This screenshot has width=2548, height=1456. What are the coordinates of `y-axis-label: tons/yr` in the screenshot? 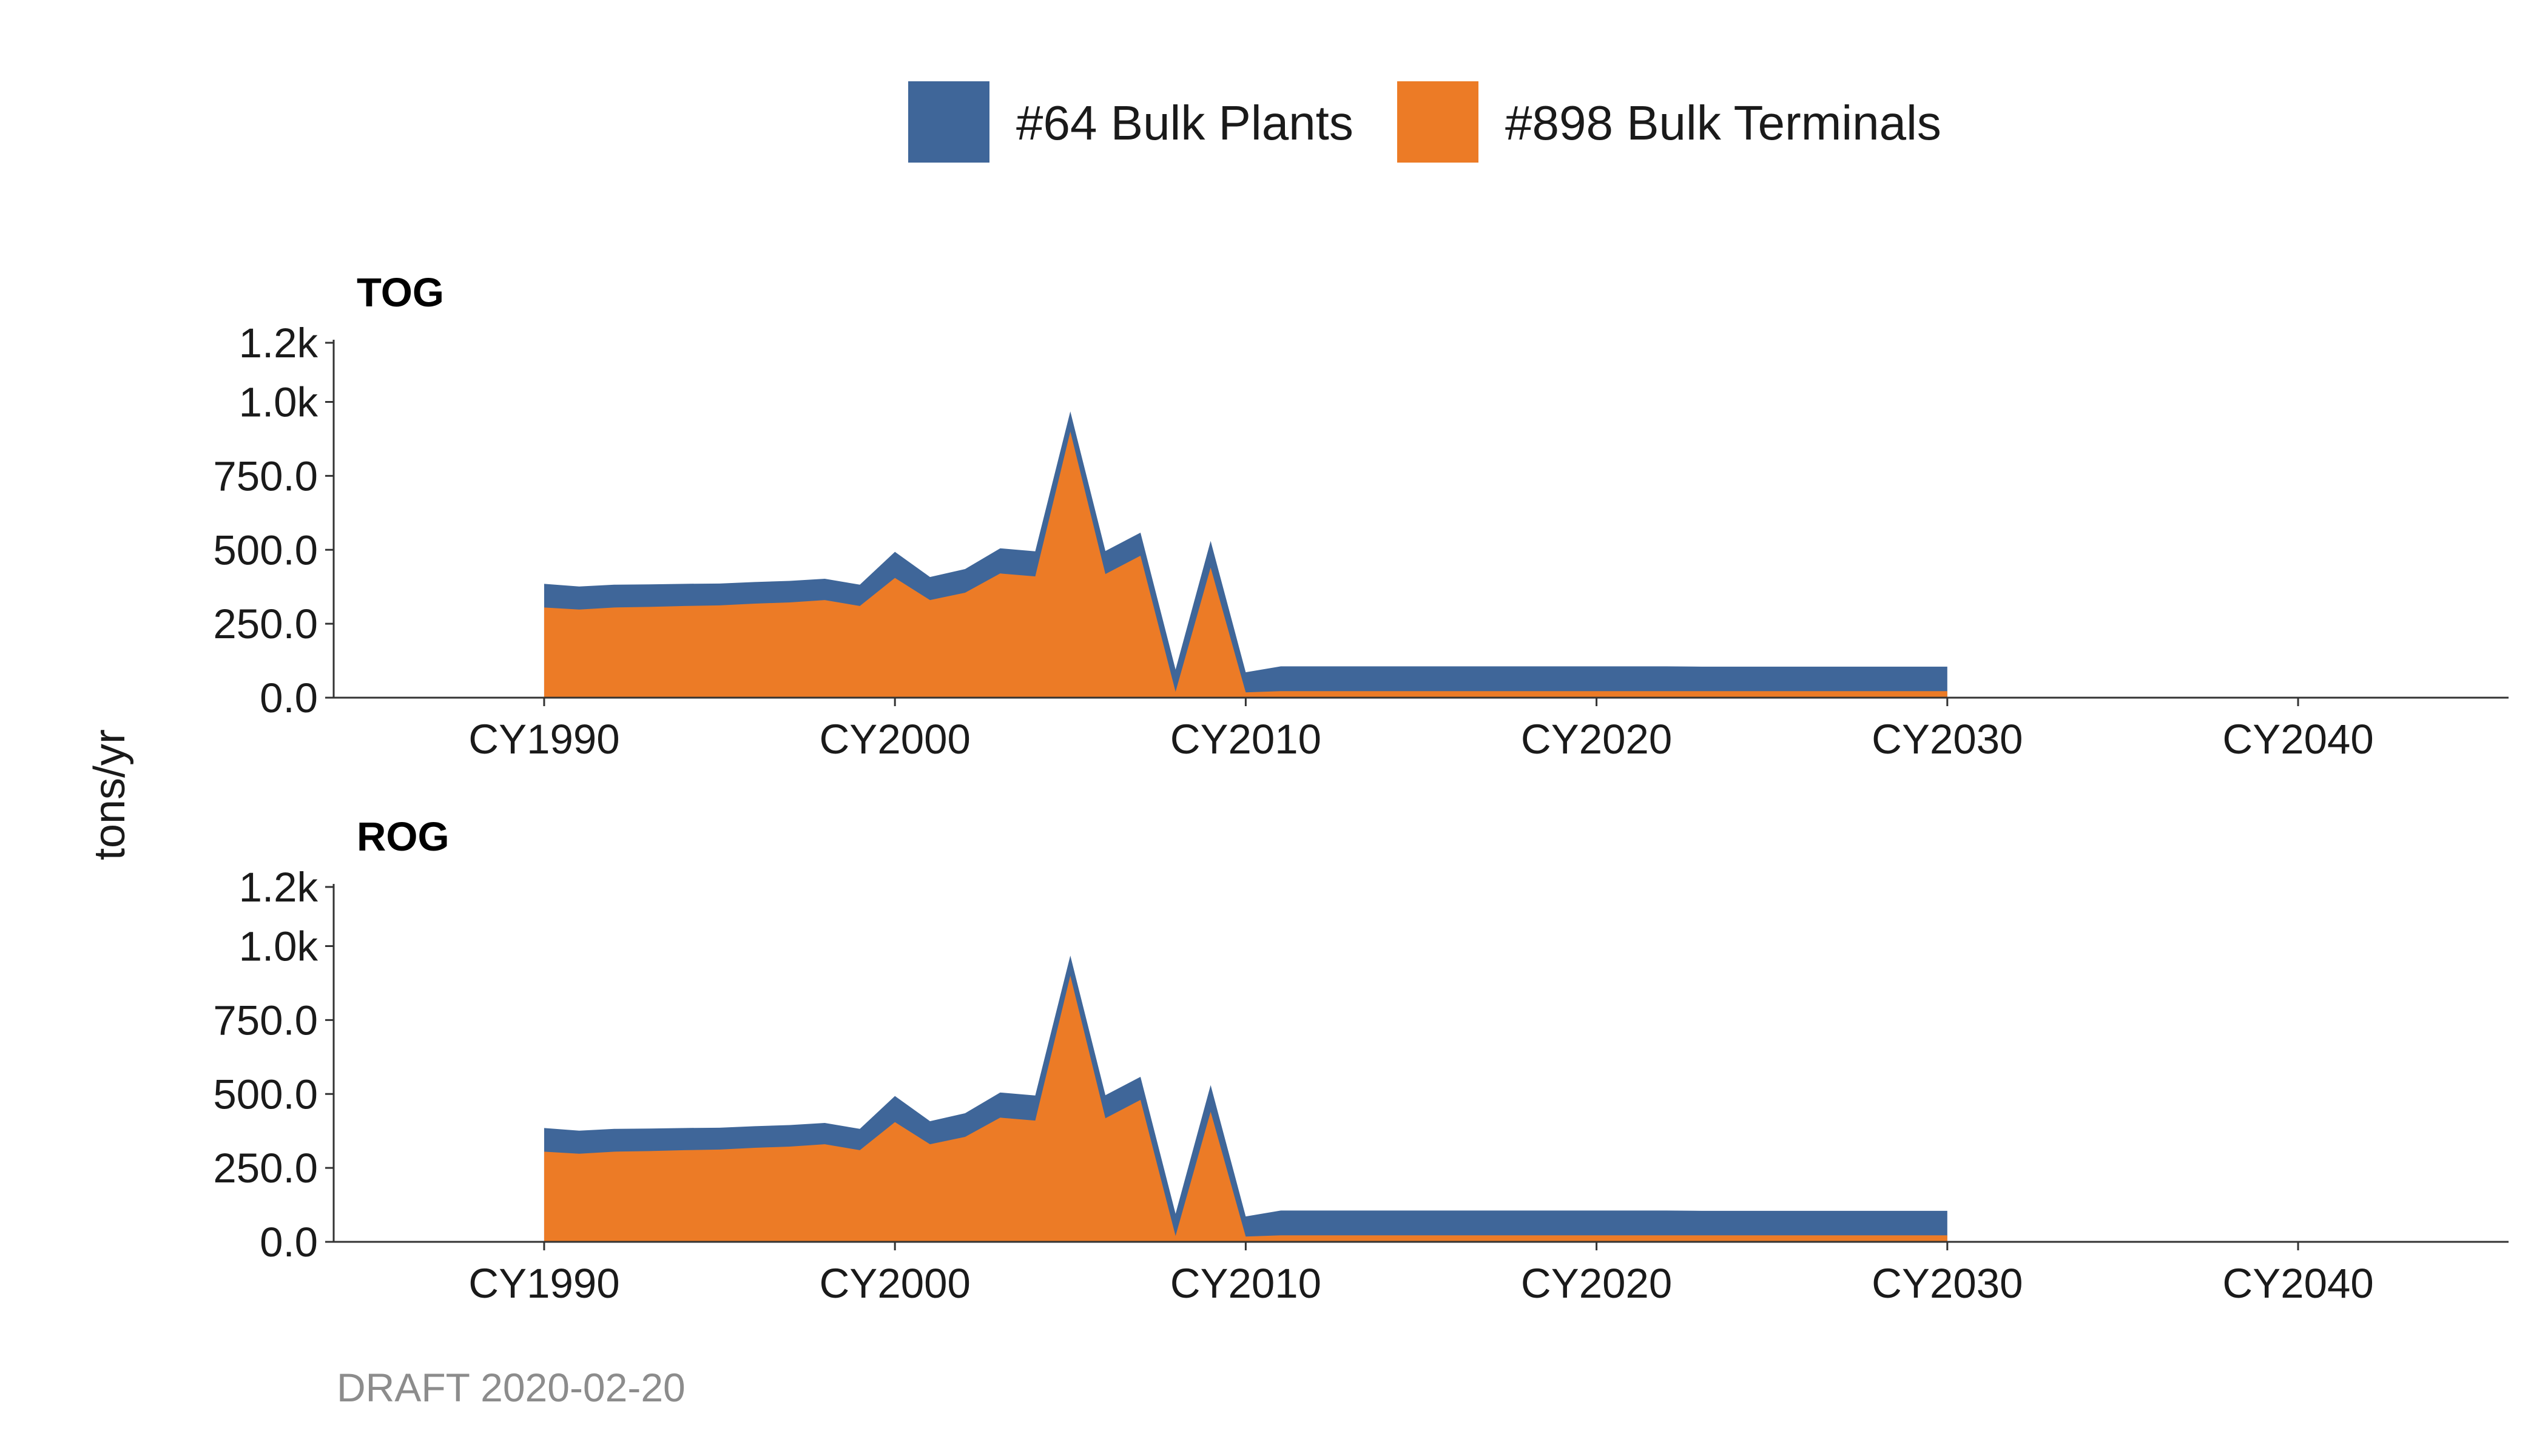 It's located at (110, 794).